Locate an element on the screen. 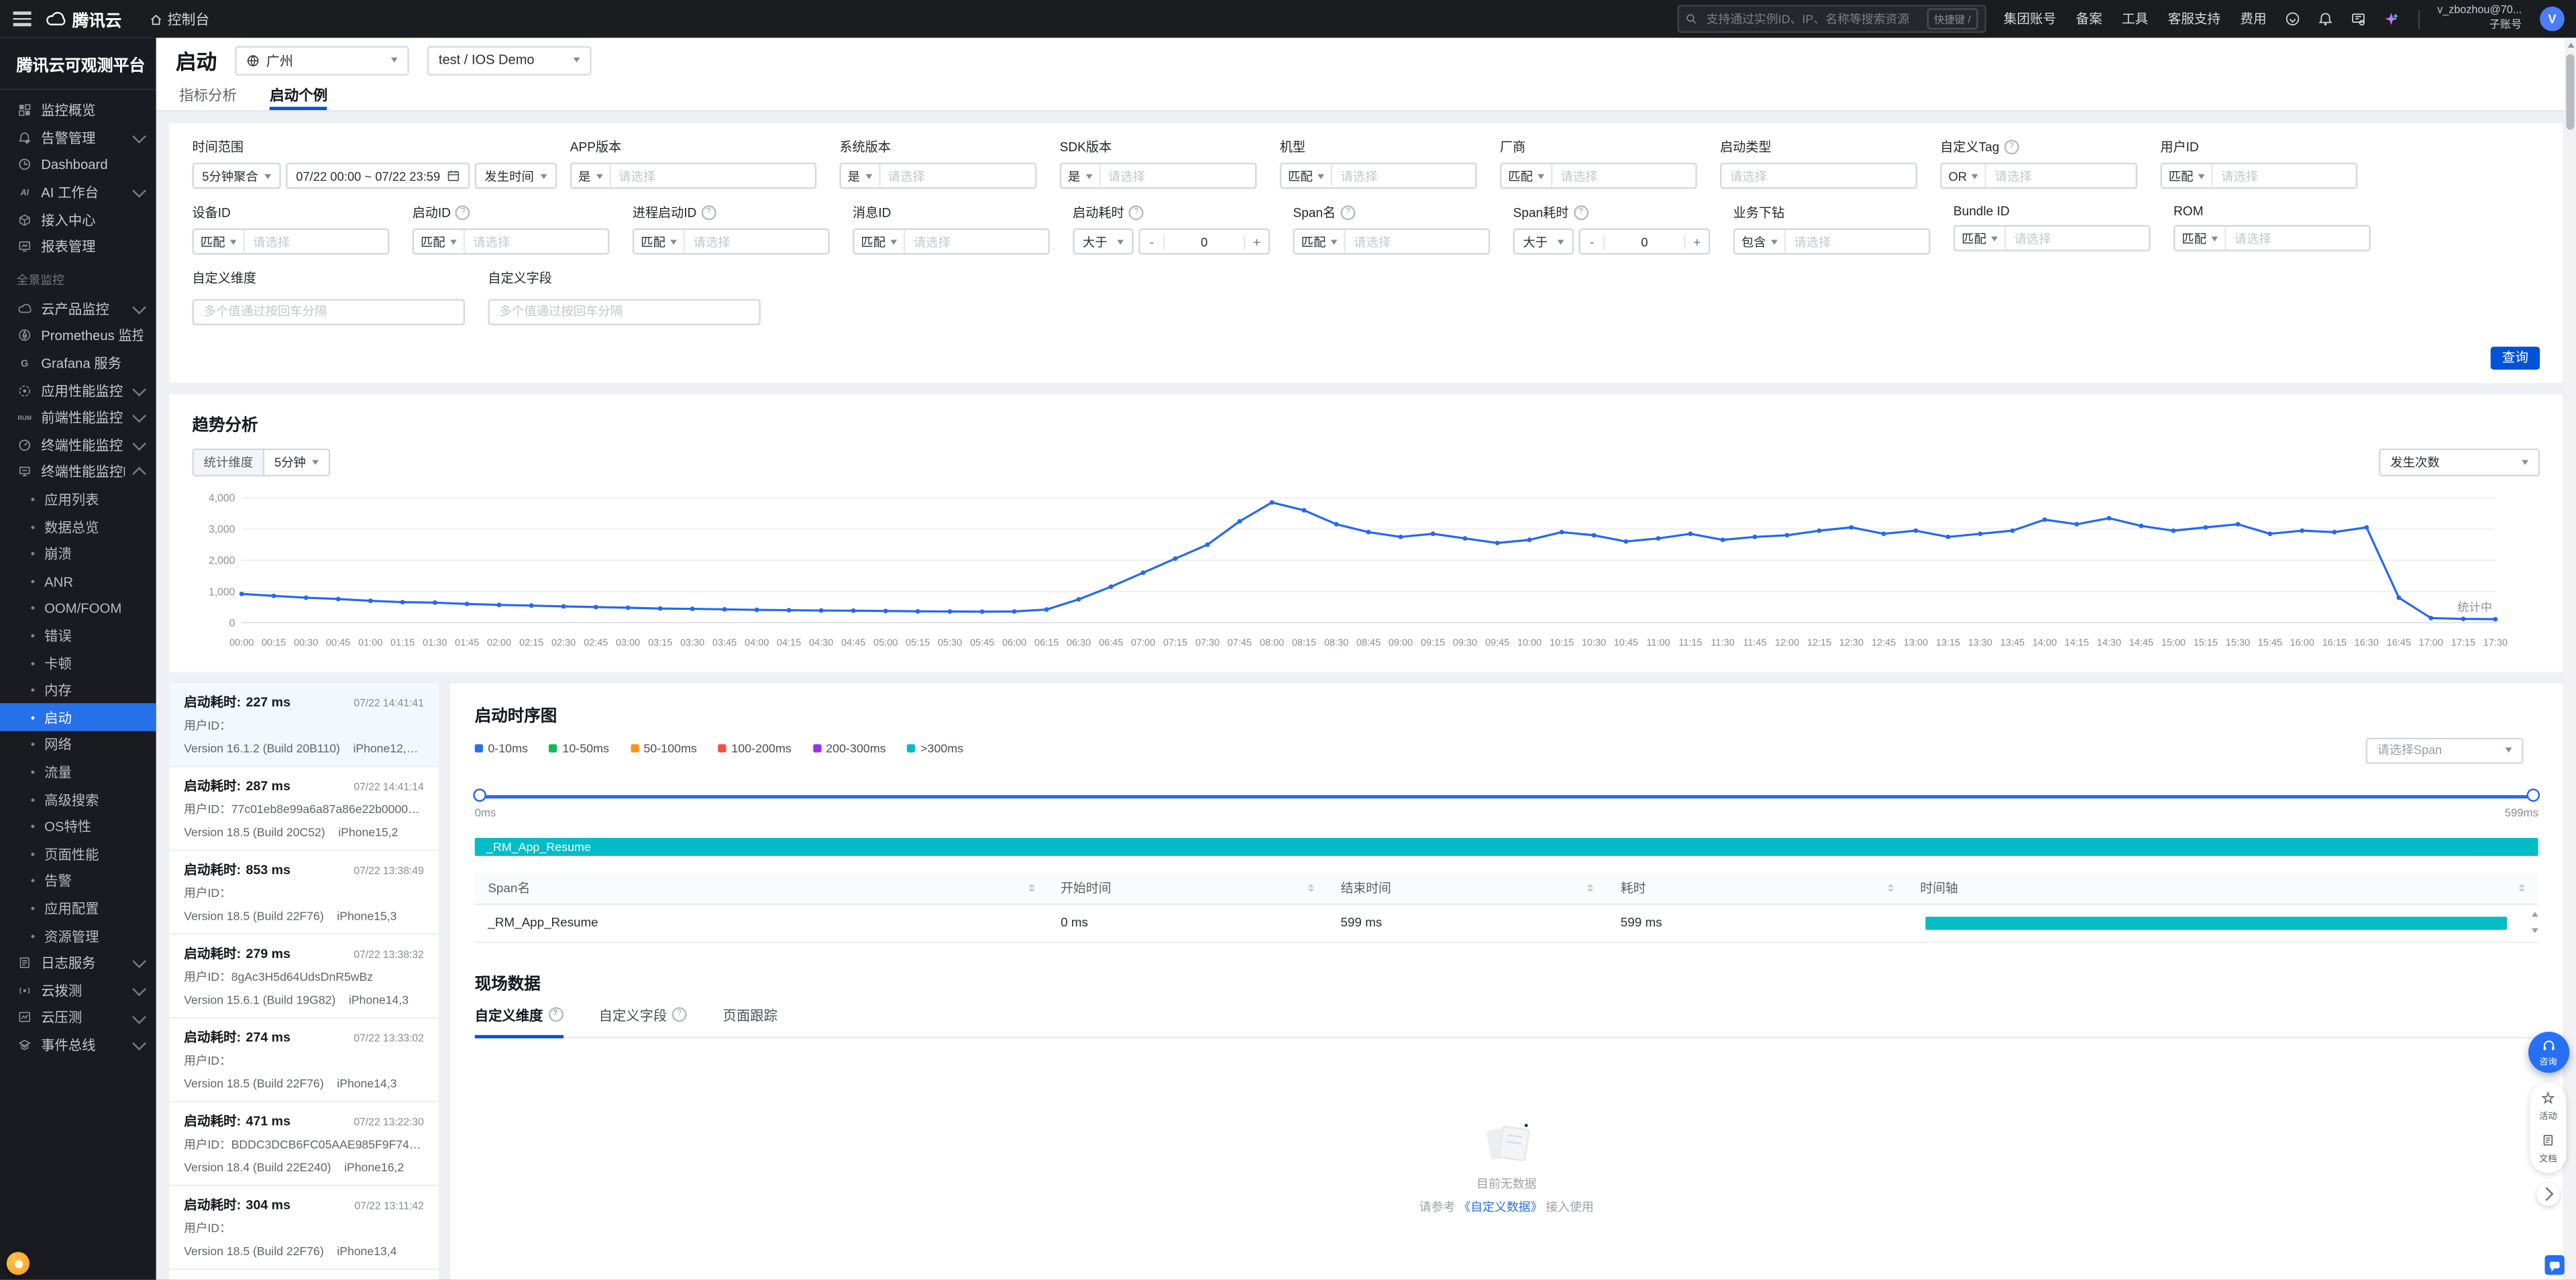  sidebar-subitem-OS特性: OS特性 is located at coordinates (78, 827).